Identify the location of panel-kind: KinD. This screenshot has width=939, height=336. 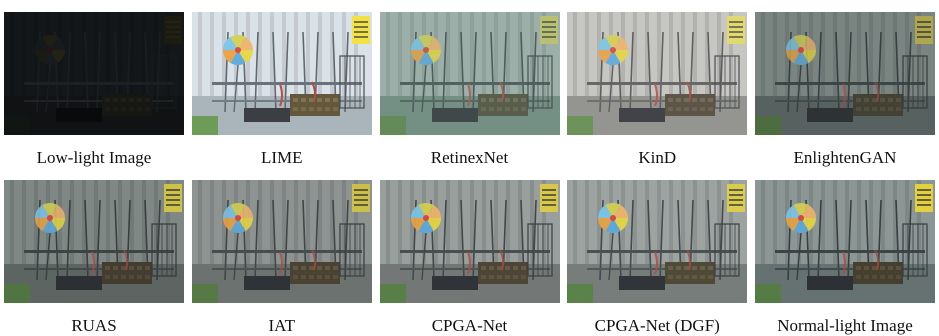
(657, 90).